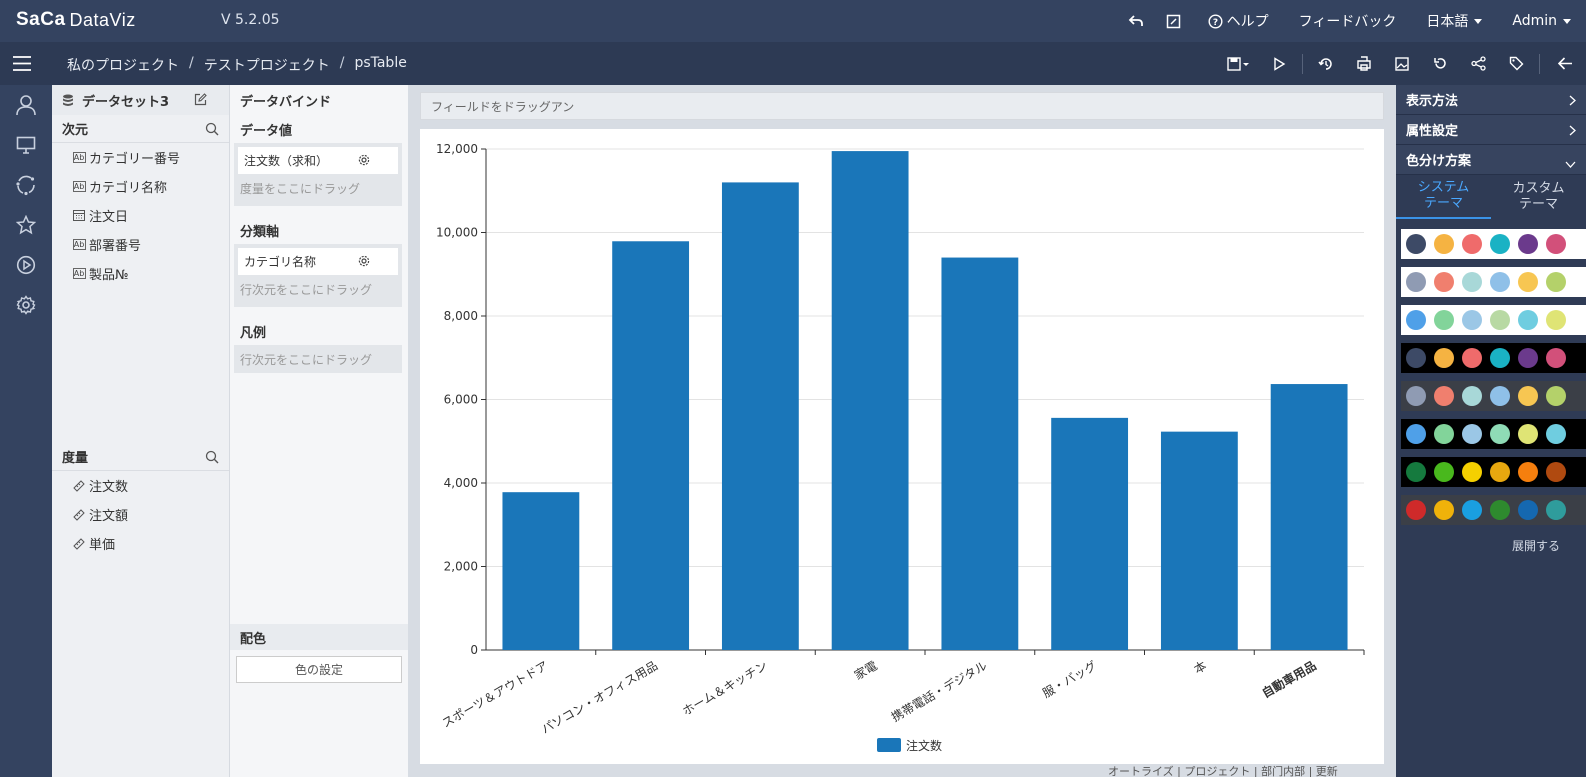  What do you see at coordinates (318, 160) in the screenshot?
I see `value-field-chip: 注文数（求和）` at bounding box center [318, 160].